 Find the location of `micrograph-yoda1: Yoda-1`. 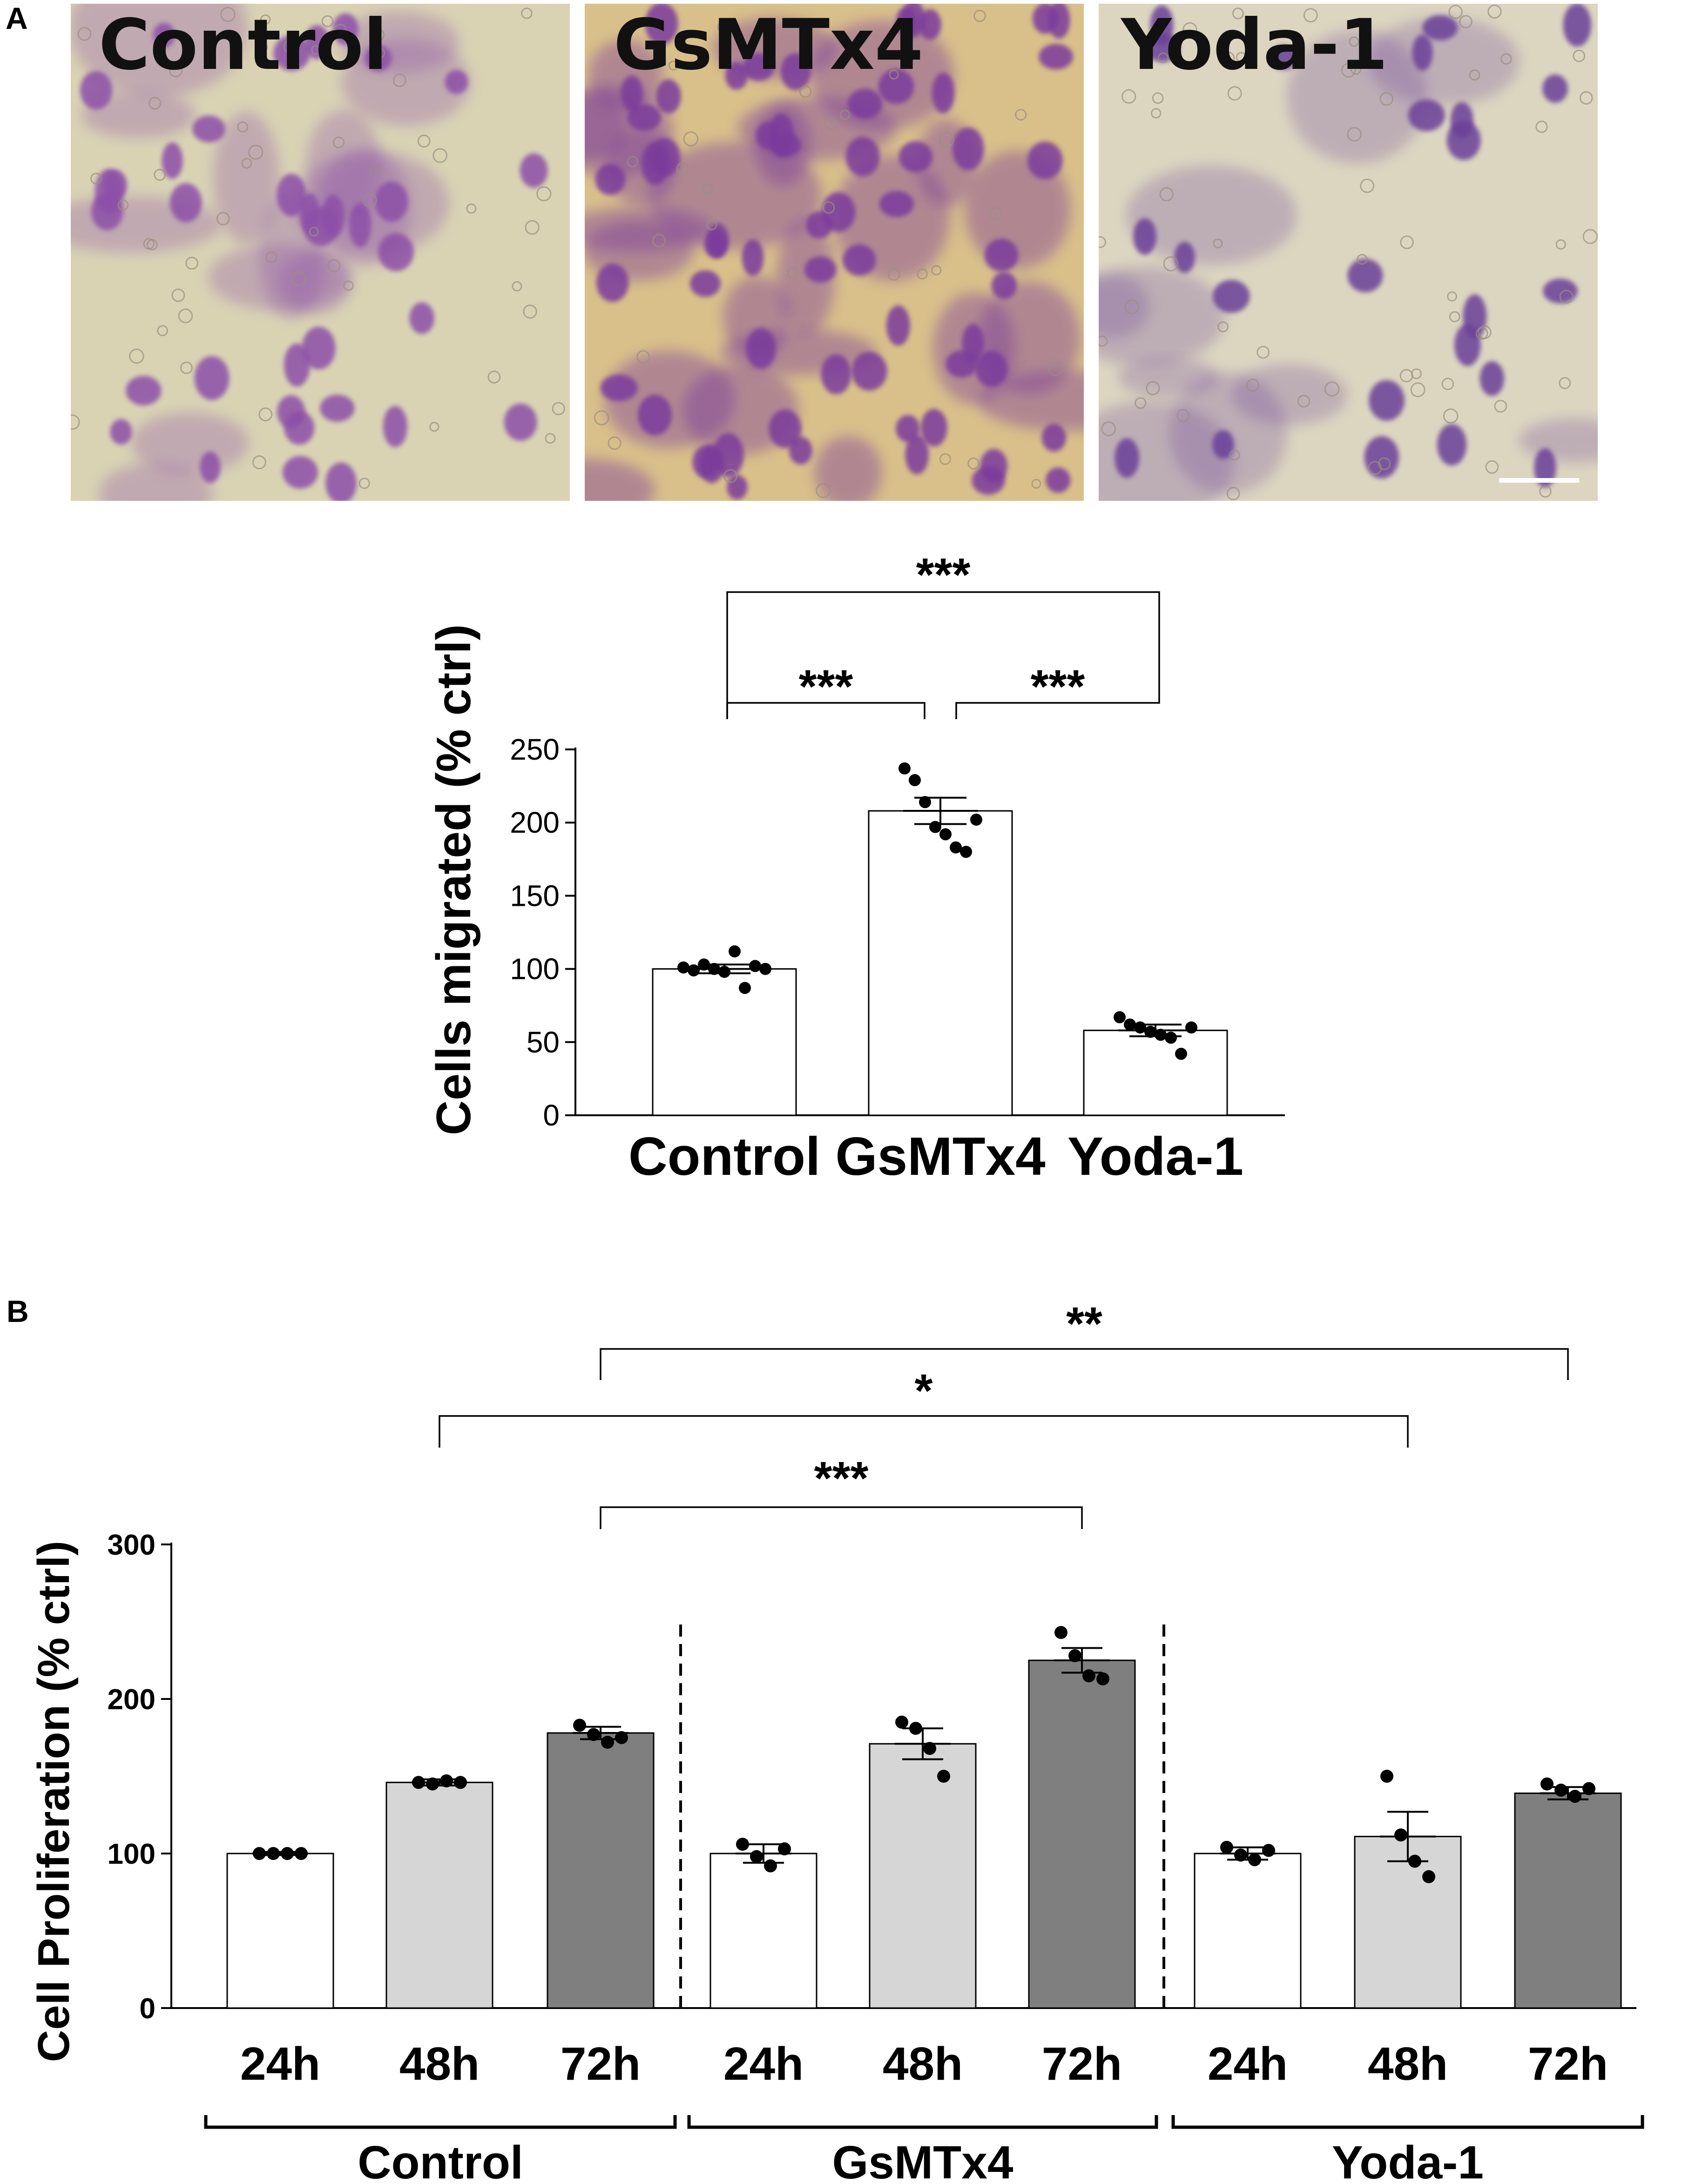

micrograph-yoda1: Yoda-1 is located at coordinates (1348, 253).